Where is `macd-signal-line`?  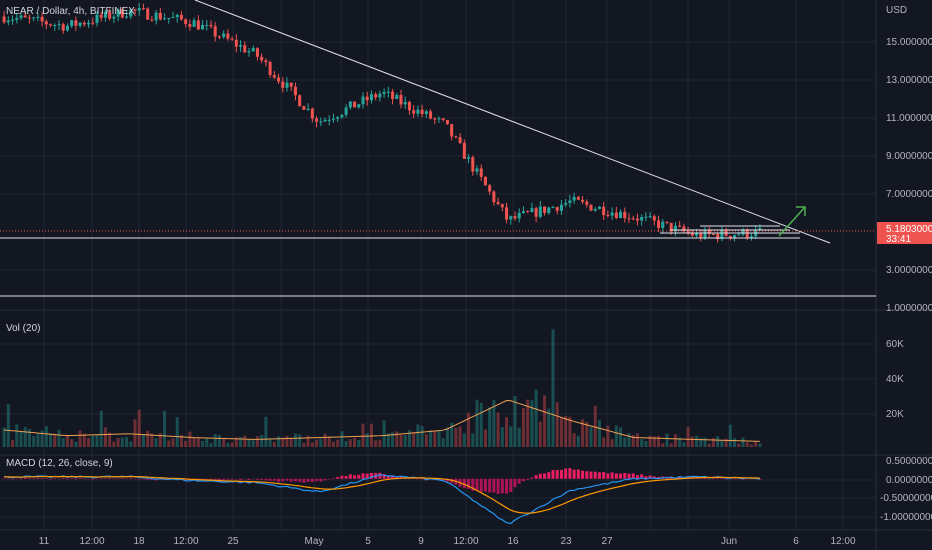 macd-signal-line is located at coordinates (382, 494).